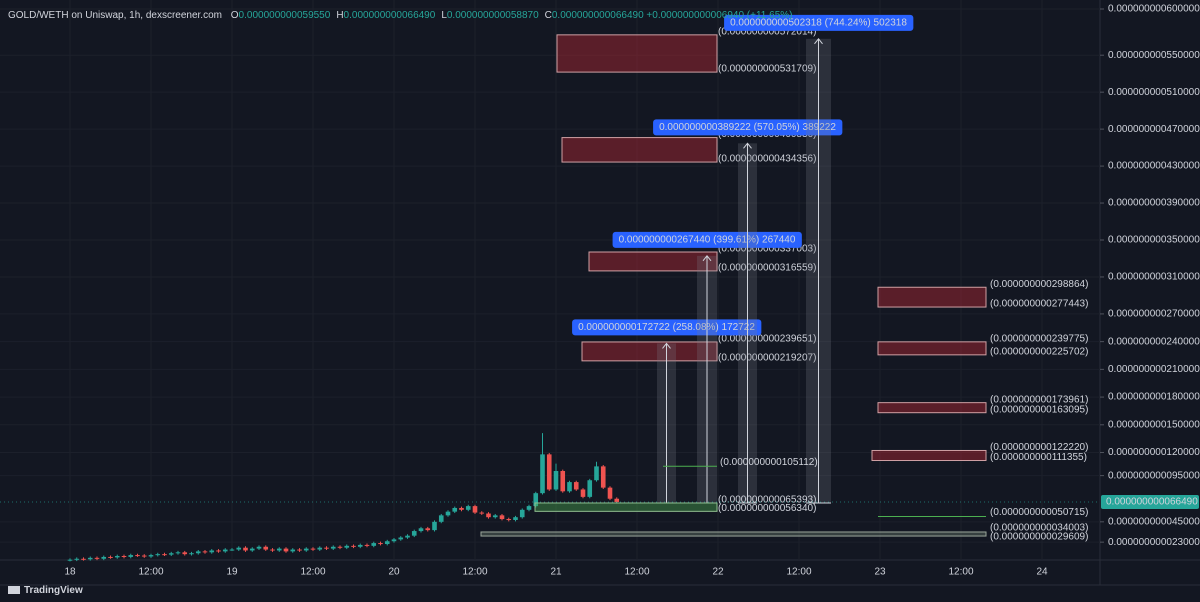 The height and width of the screenshot is (602, 1200). What do you see at coordinates (767, 268) in the screenshot?
I see `zone-label: (0.000000000316559)` at bounding box center [767, 268].